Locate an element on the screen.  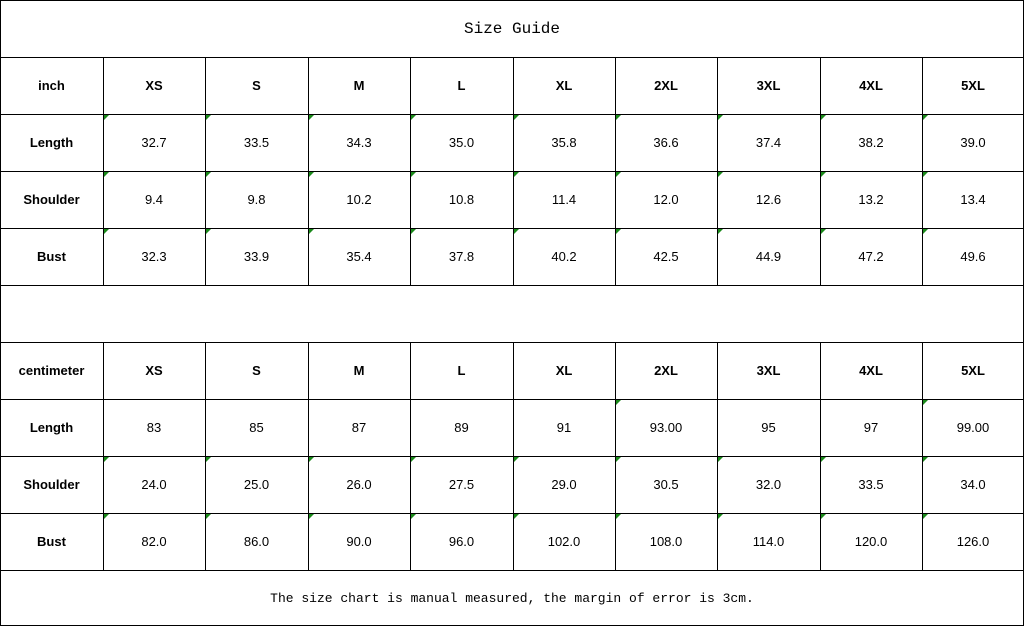
value-cell-text: 114.0 is located at coordinates (768, 541).